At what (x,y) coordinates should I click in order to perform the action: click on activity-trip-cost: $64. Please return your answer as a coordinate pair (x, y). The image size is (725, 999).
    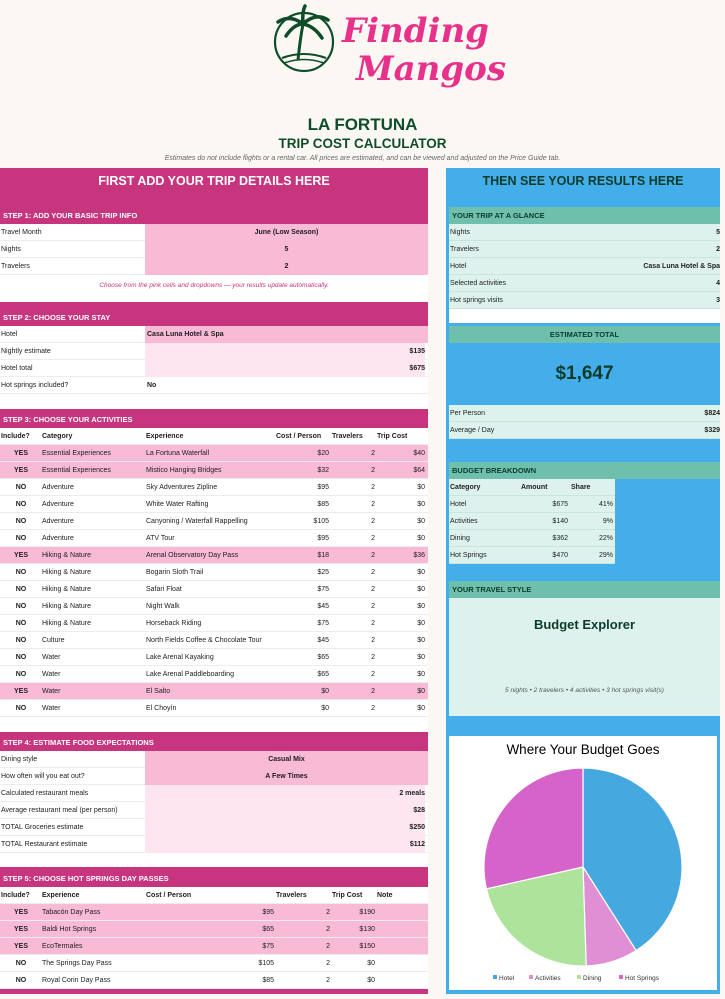
    Looking at the image, I should click on (419, 470).